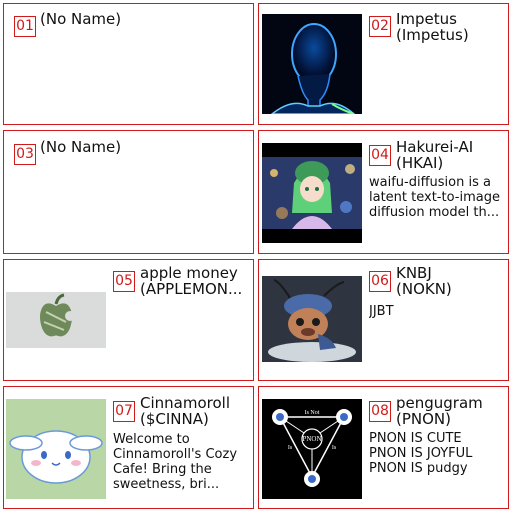 The image size is (512, 512). Describe the element at coordinates (424, 281) in the screenshot. I see `token-title: KNBJ (NOKN)` at that location.